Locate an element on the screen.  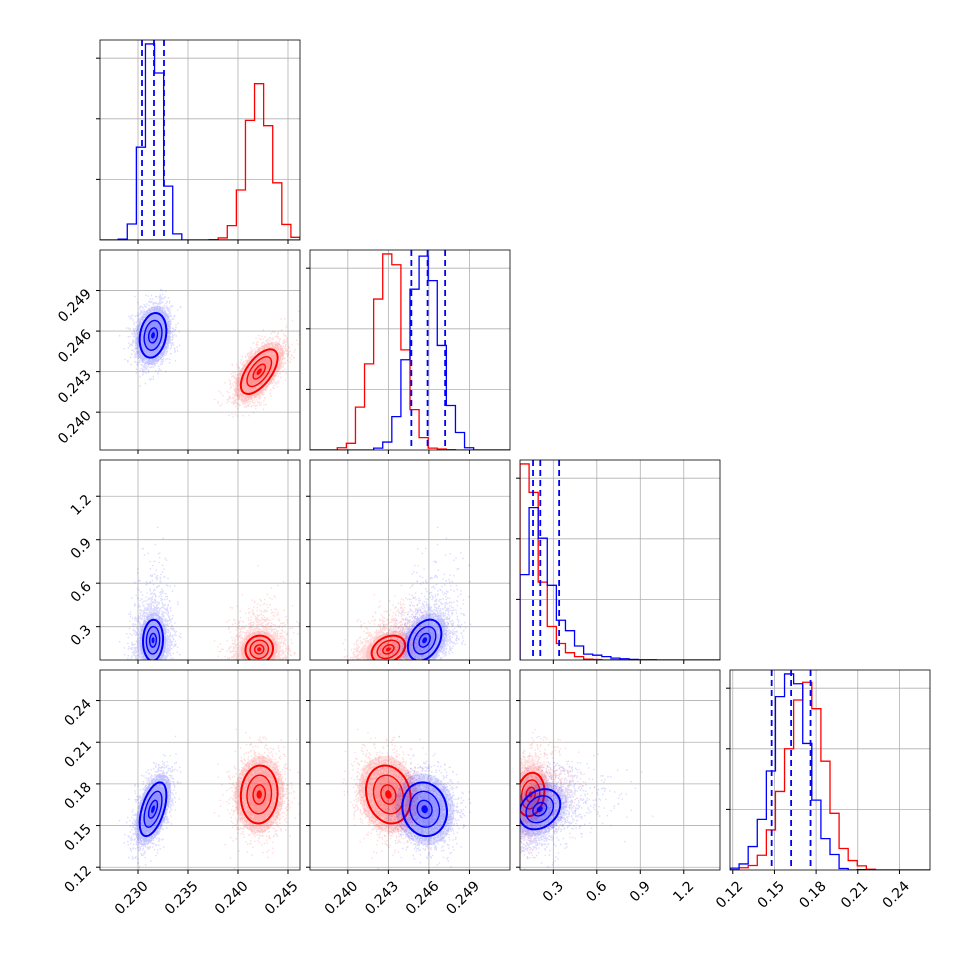
x-tick-label: 0.21 is located at coordinates (854, 894).